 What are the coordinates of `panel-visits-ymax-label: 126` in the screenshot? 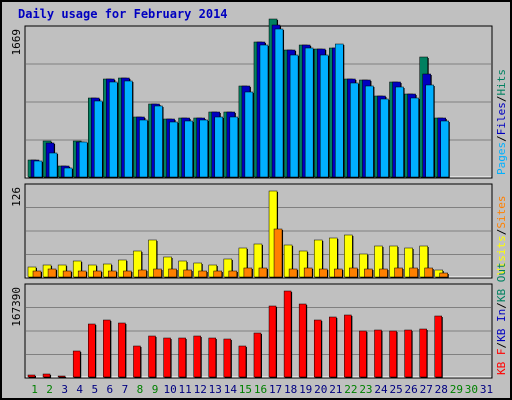 It's located at (16, 197).